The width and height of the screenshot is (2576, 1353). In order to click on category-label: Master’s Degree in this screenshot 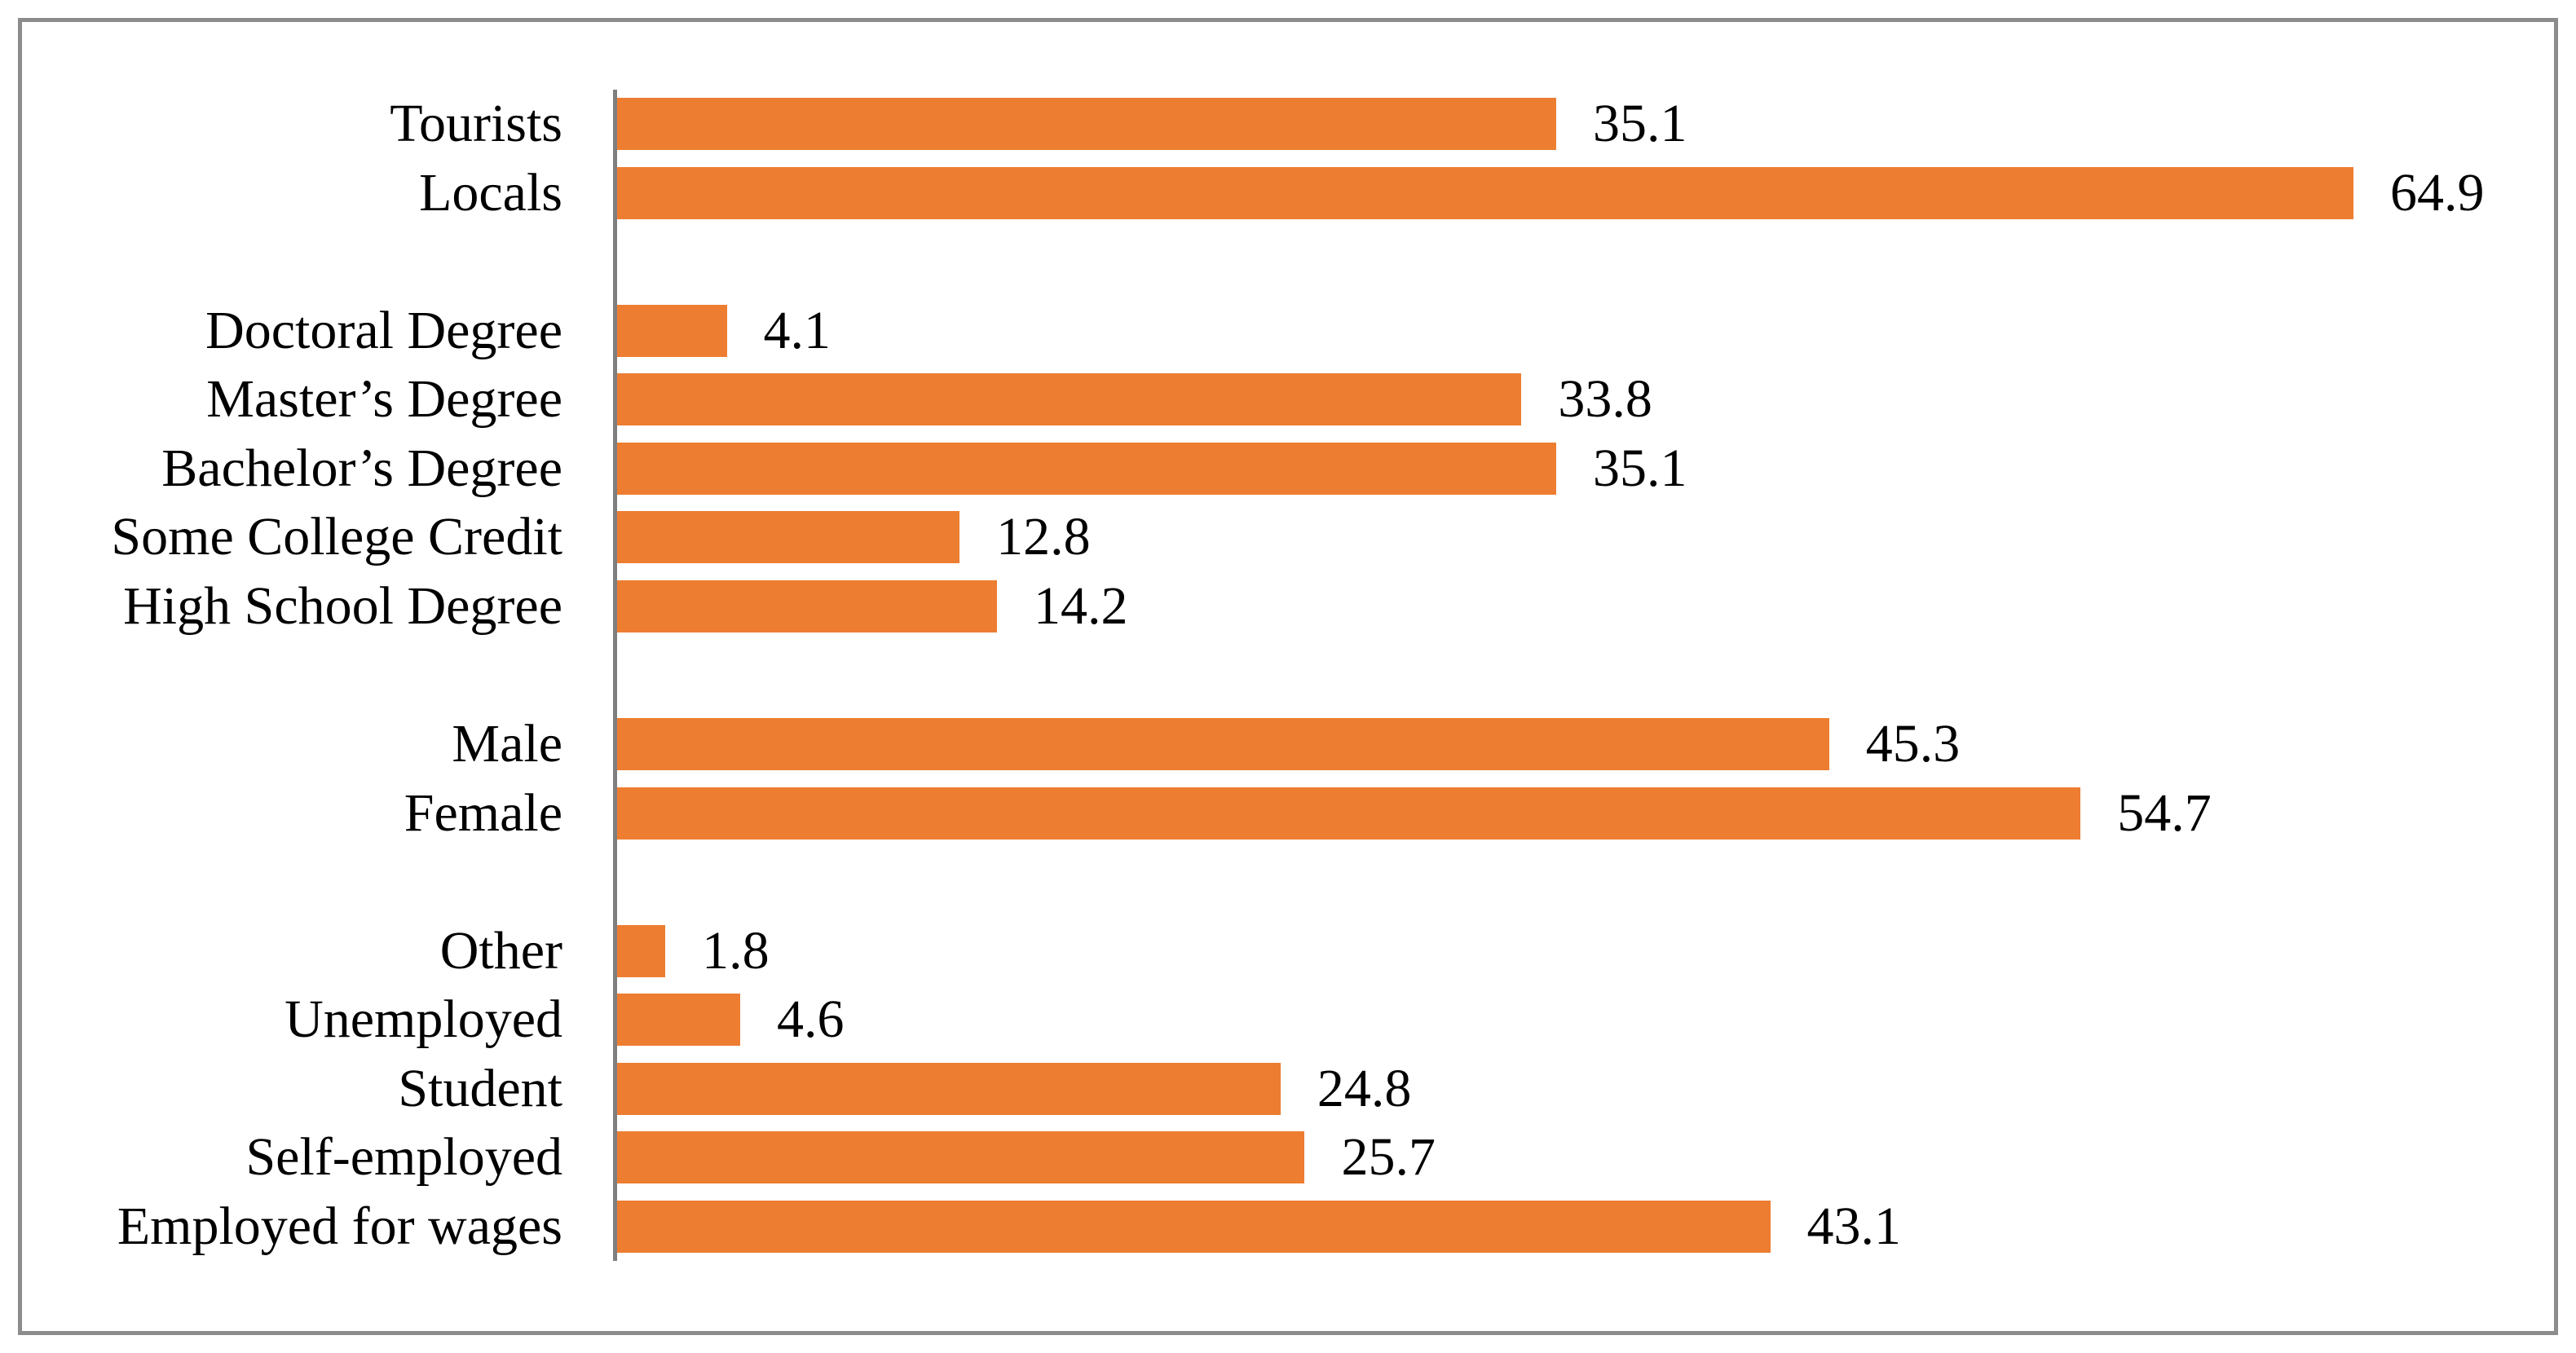, I will do `click(384, 399)`.